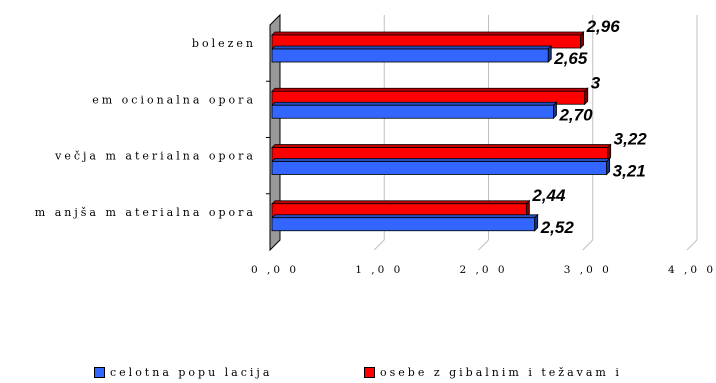  I want to click on x-tick-label: 2 ,0 0, so click(483, 270).